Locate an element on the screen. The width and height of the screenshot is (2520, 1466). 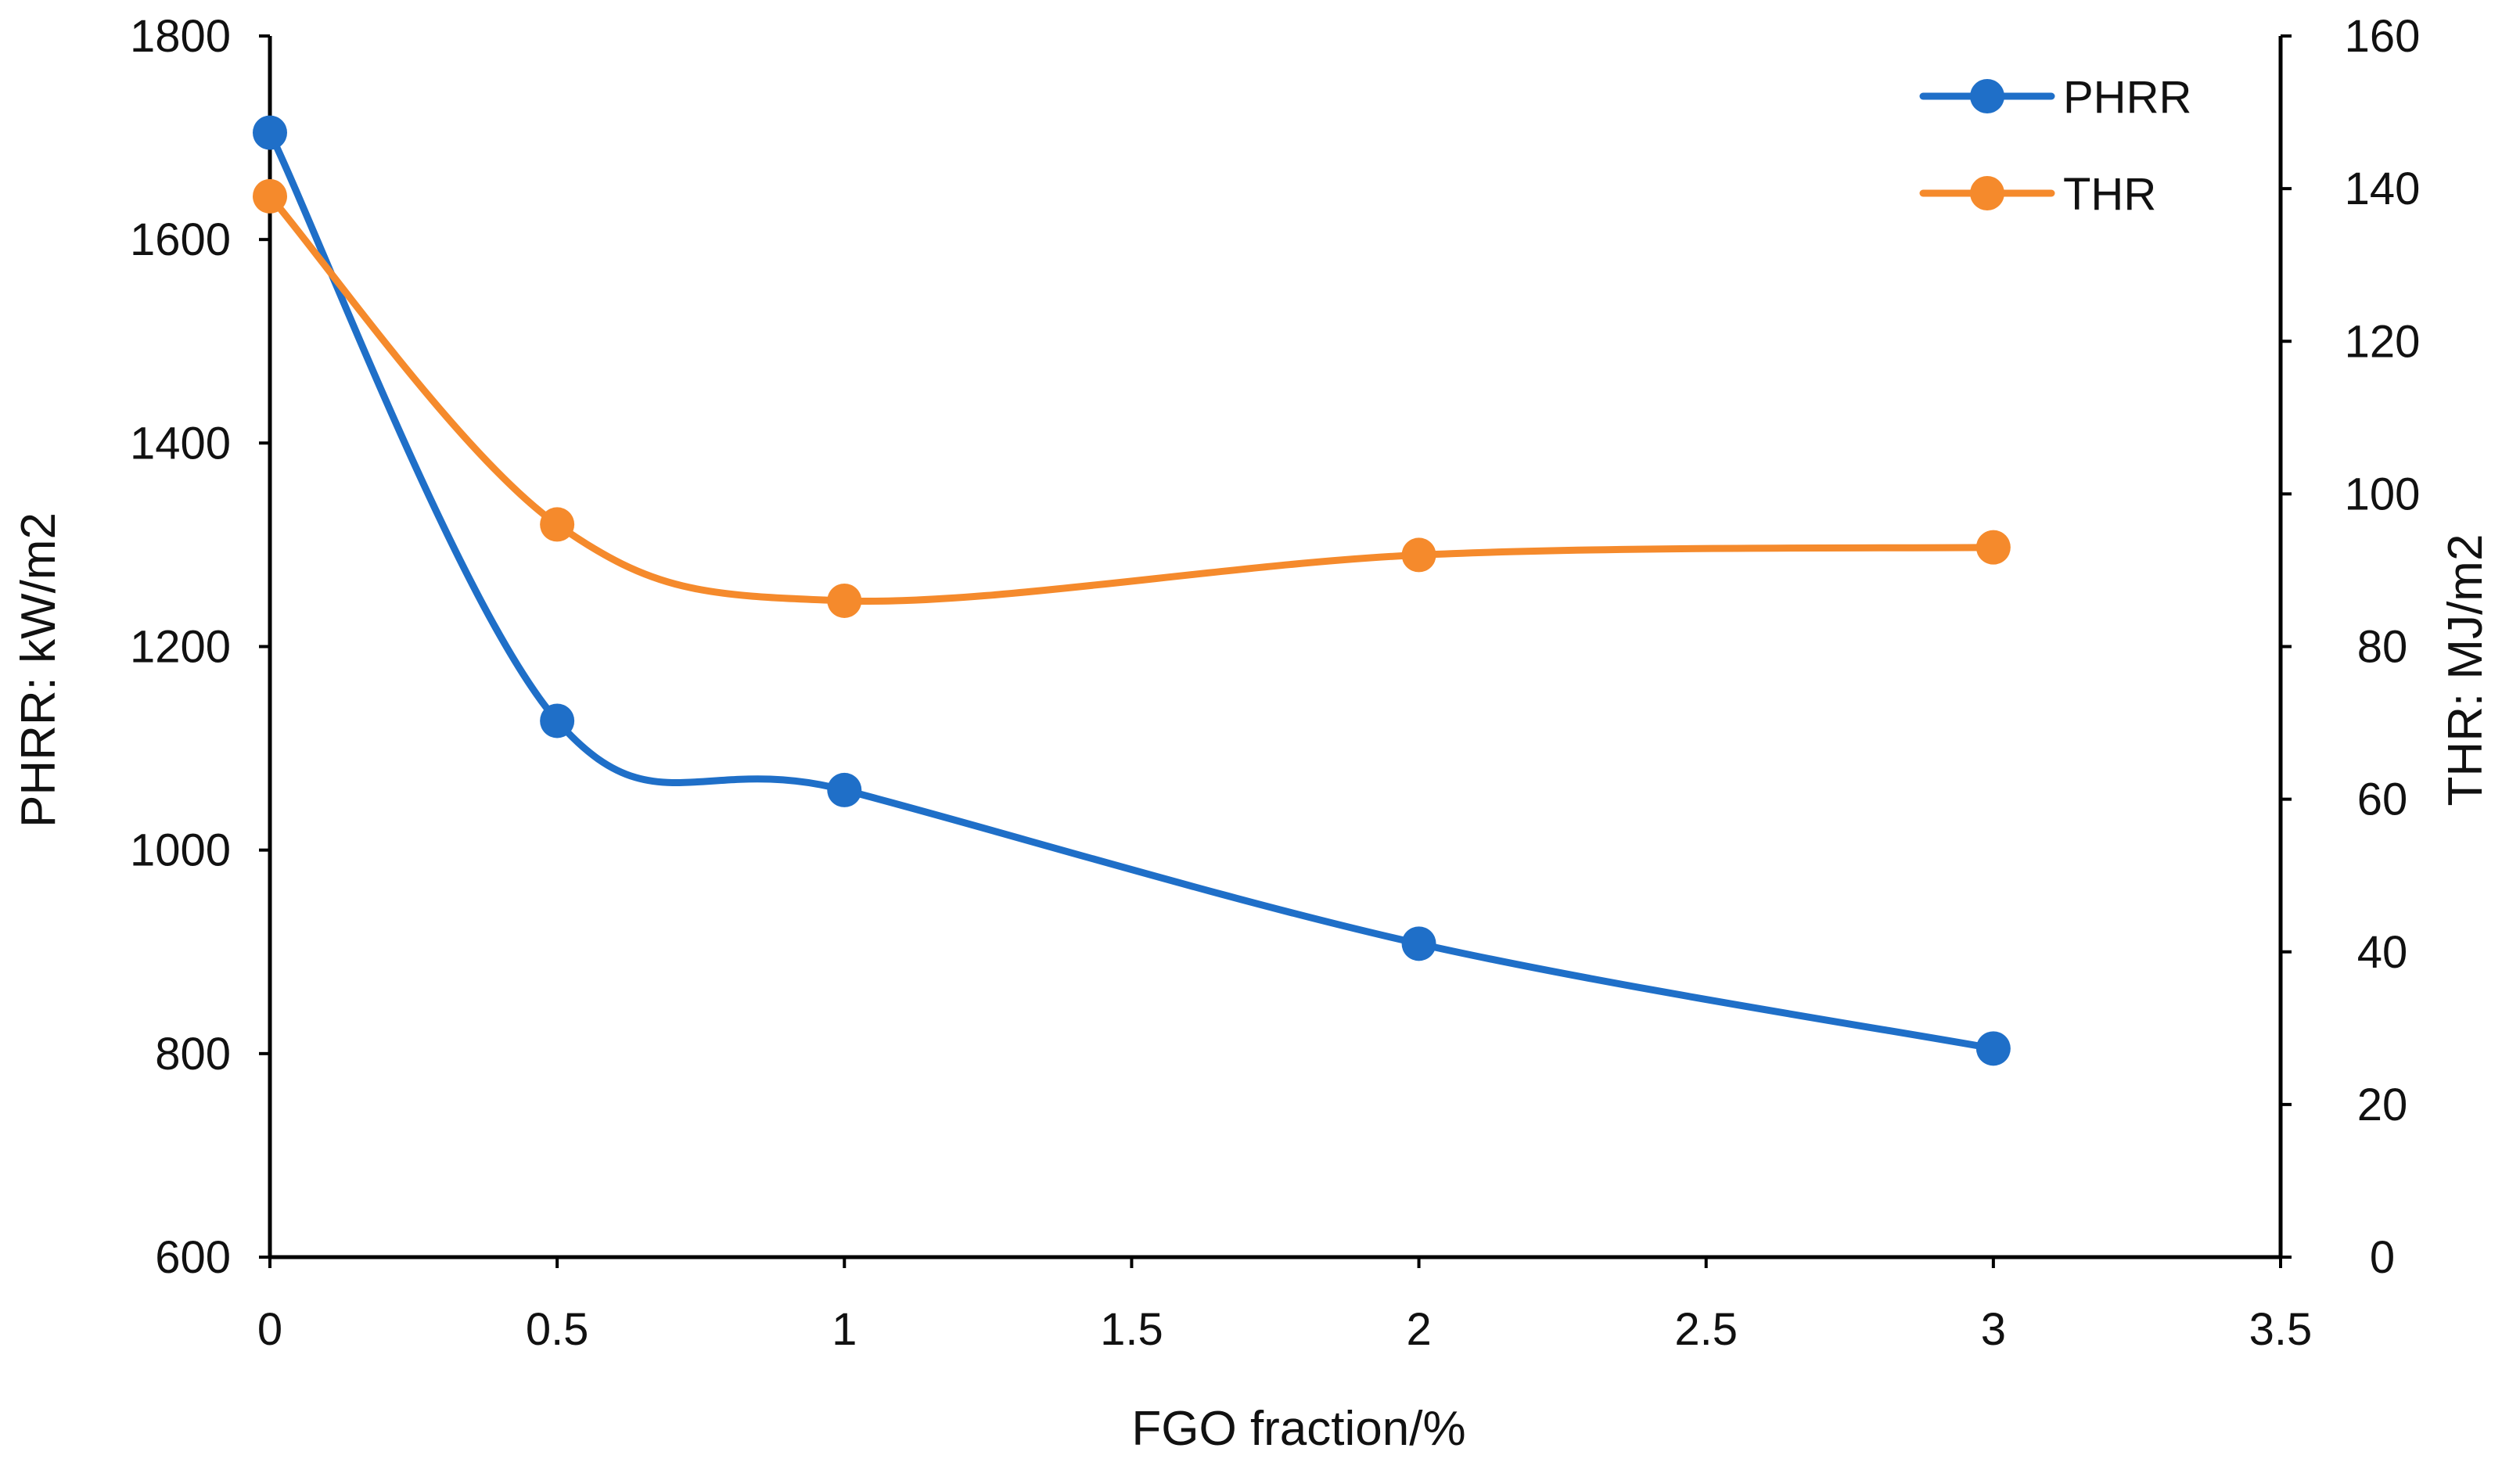
legend: PHRR THR is located at coordinates (2055, 146).